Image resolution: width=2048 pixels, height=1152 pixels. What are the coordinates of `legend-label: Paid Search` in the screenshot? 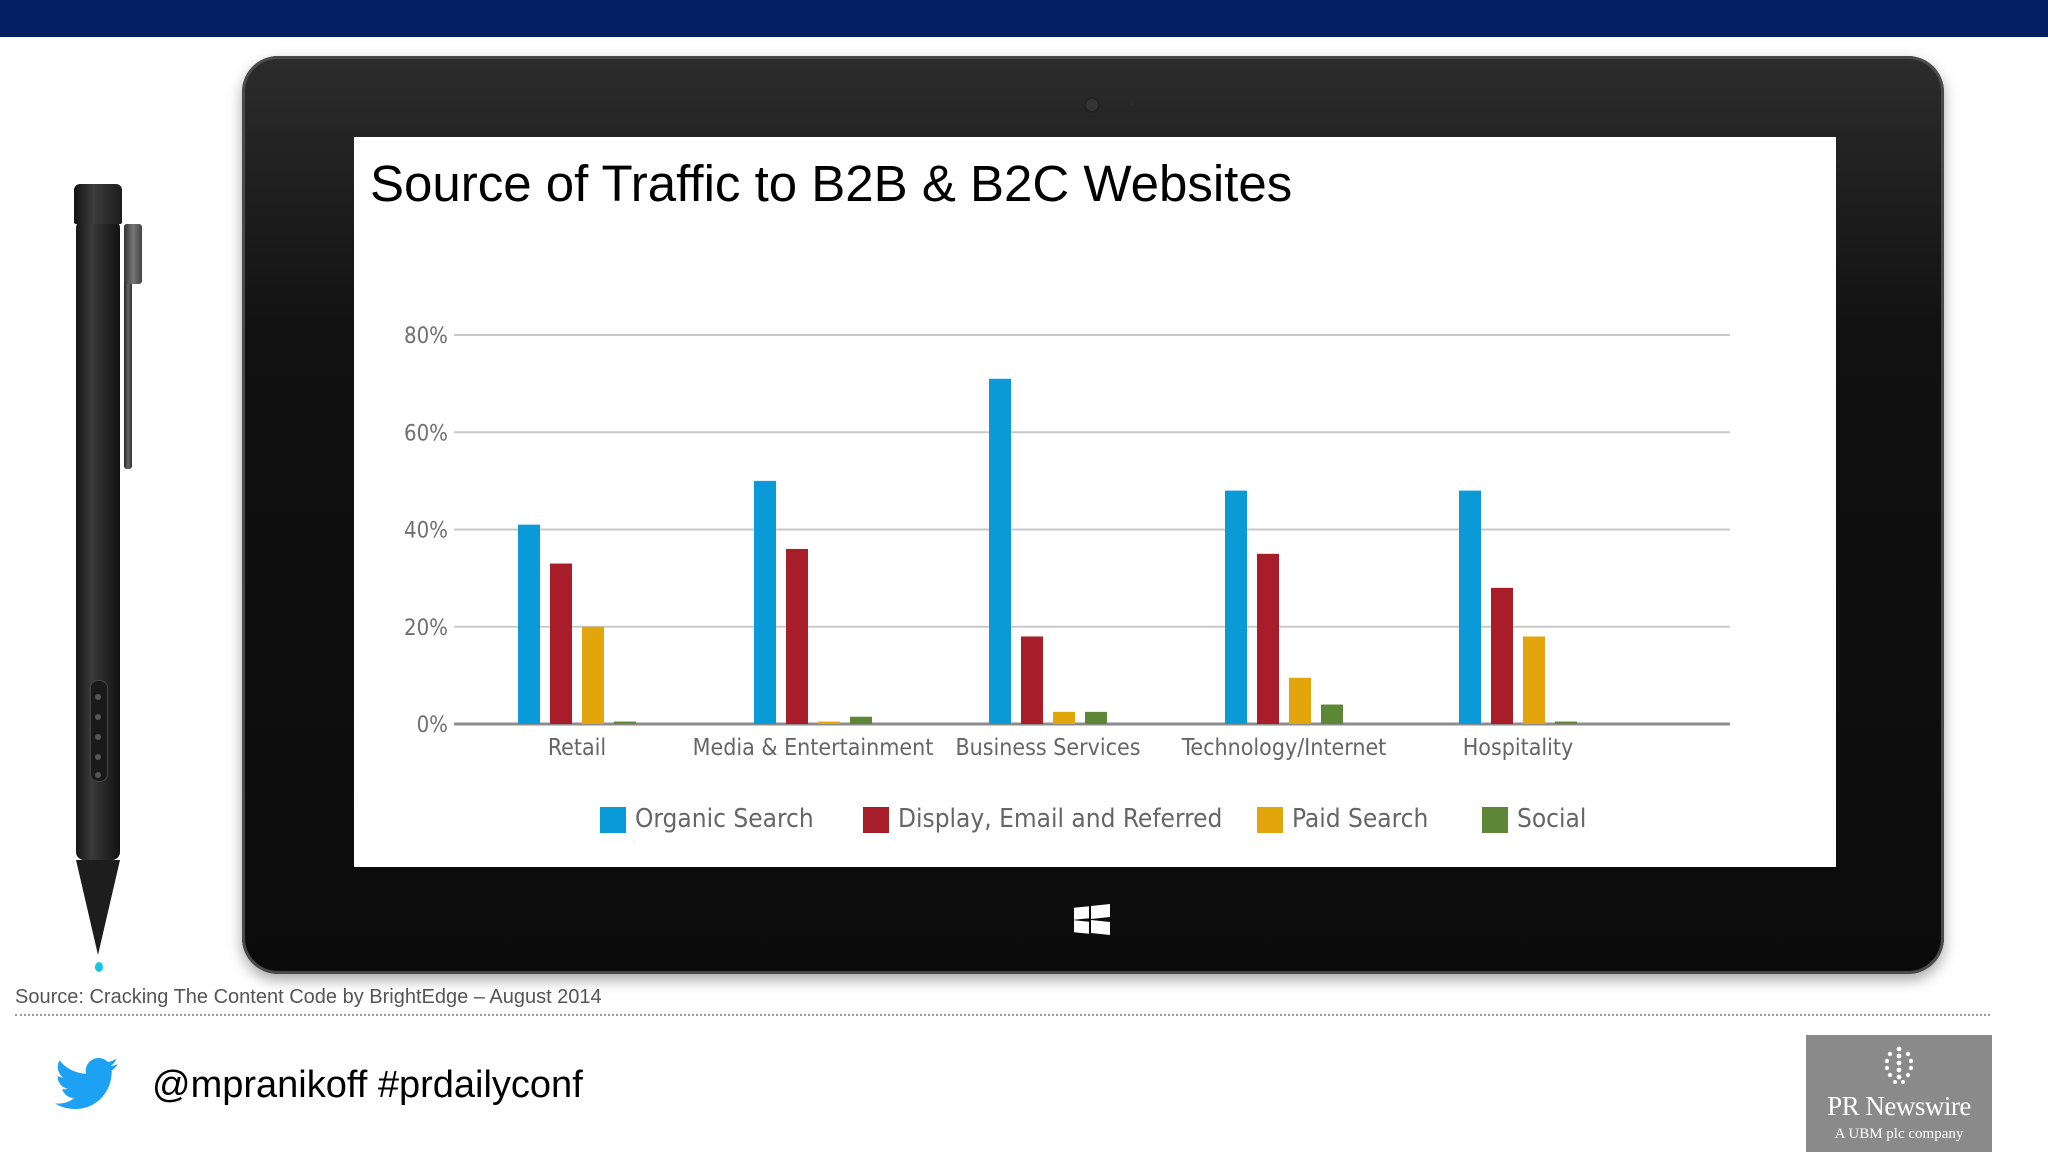 It's located at (1360, 819).